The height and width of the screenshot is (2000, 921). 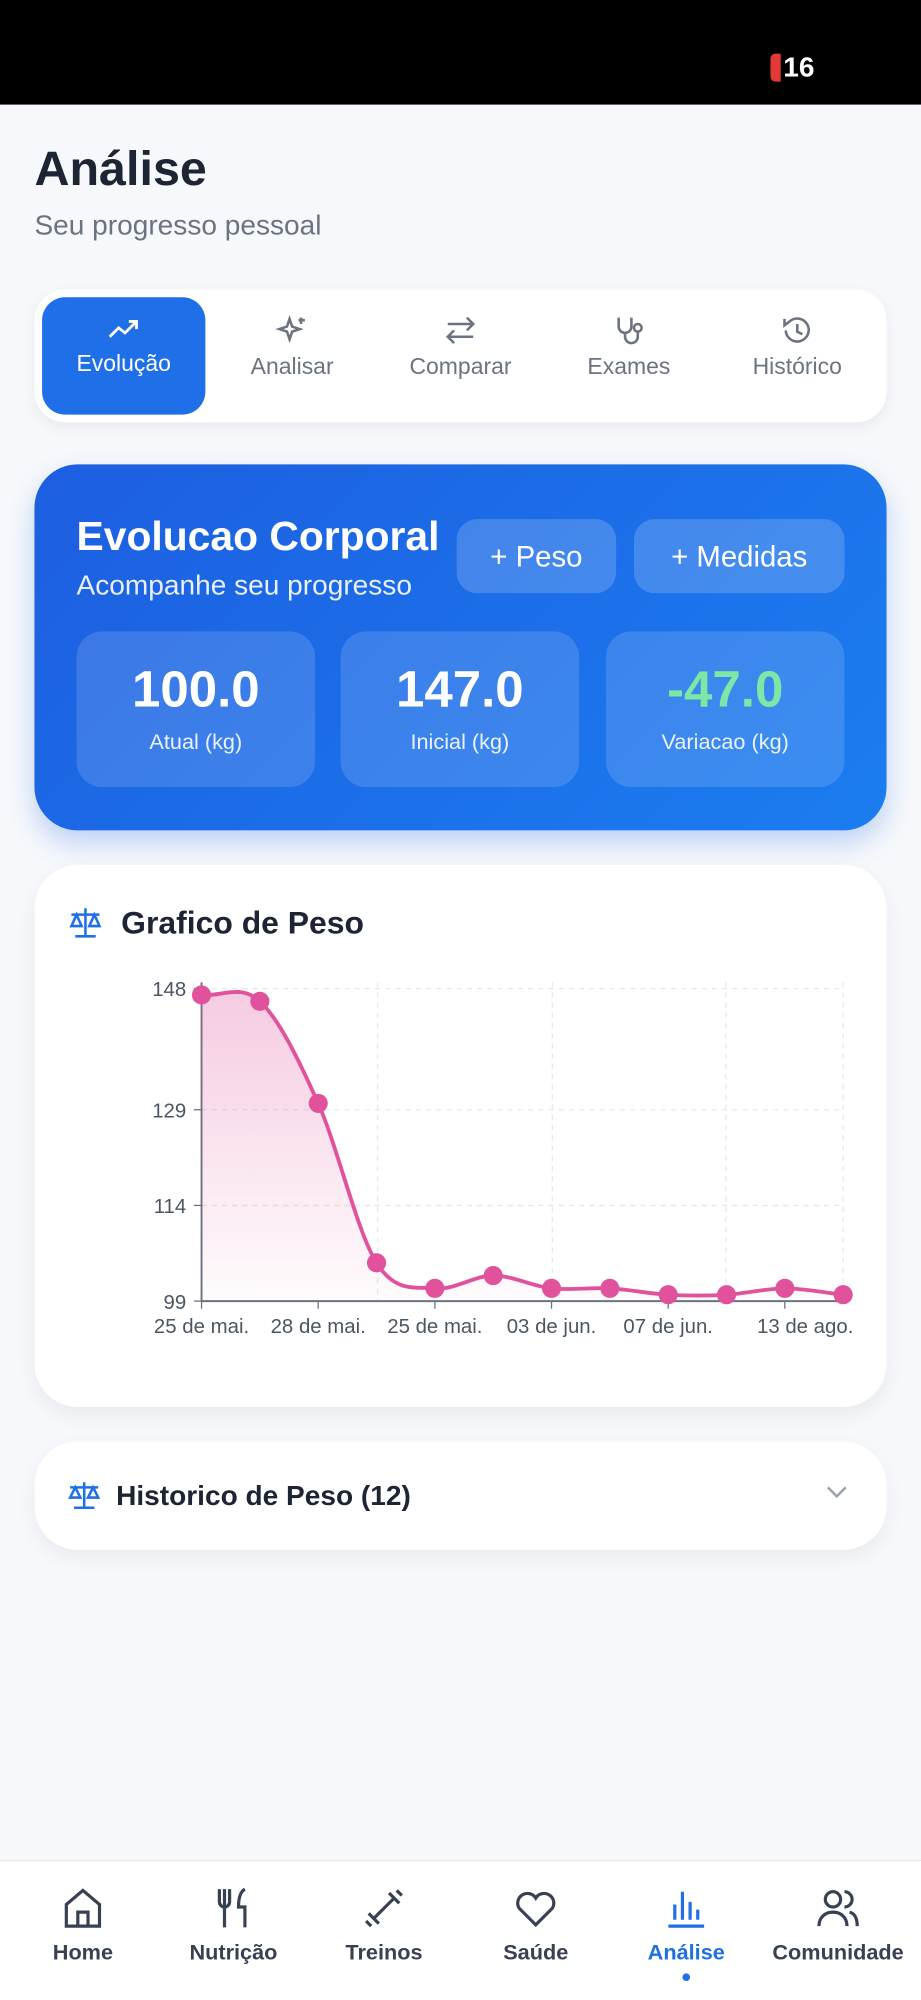 I want to click on history-card: Historico de Peso (12), so click(x=460, y=1495).